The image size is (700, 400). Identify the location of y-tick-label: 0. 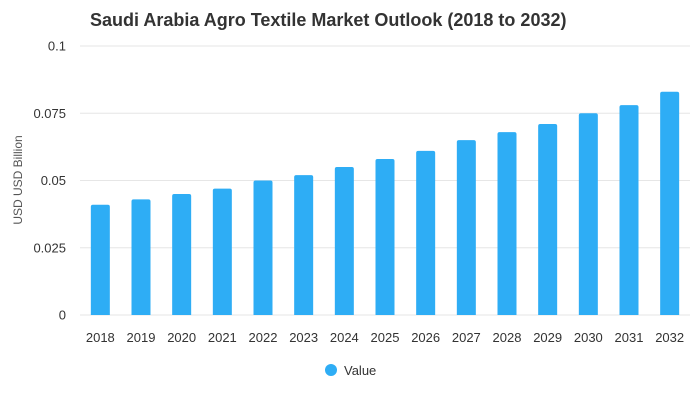
(62, 315).